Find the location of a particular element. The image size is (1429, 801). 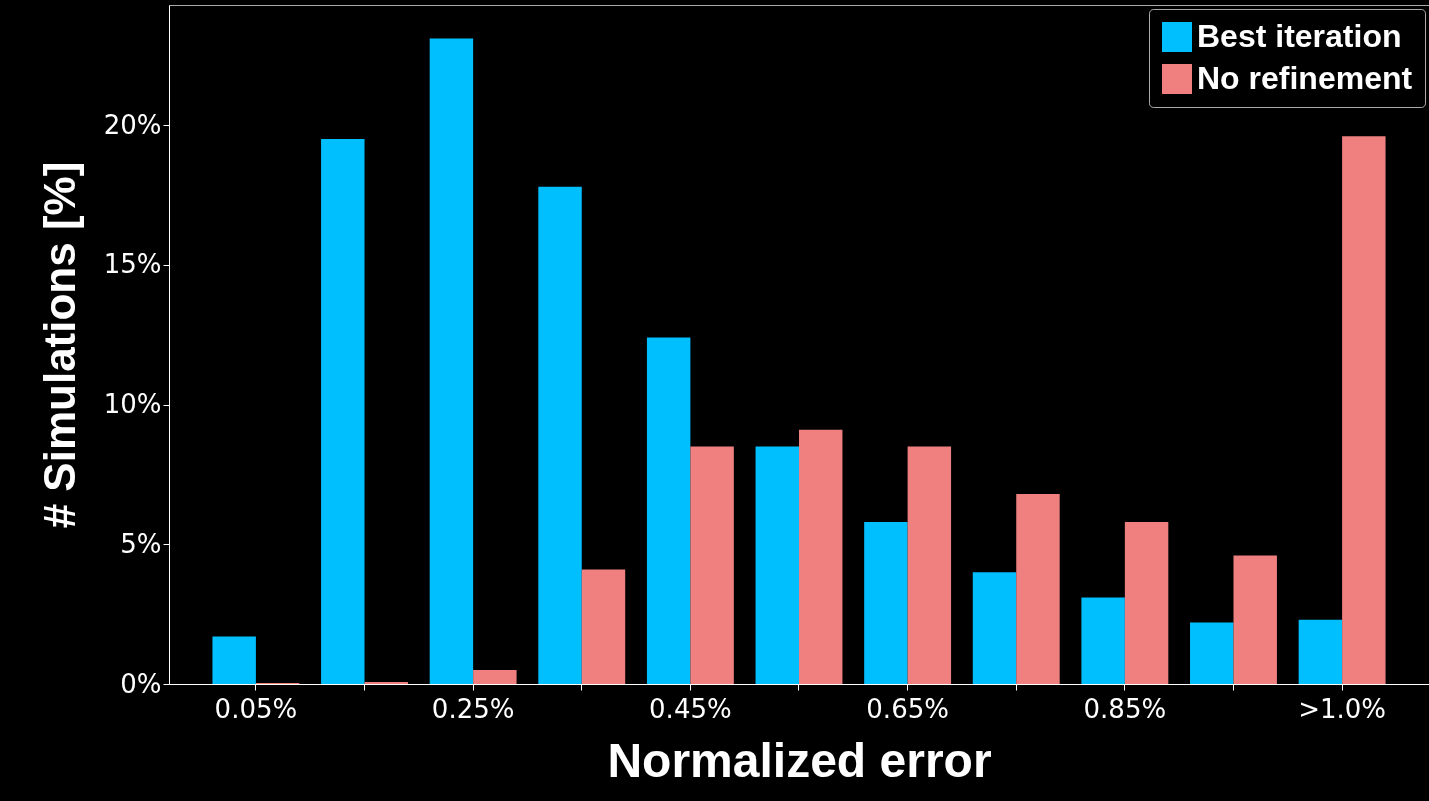

y-axis-title: # Simulations [%] is located at coordinates (59, 345).